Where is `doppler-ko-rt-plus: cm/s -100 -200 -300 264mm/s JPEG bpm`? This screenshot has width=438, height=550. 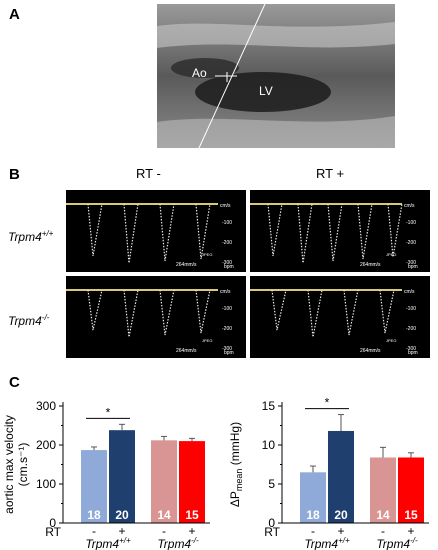 doppler-ko-rt-plus: cm/s -100 -200 -300 264mm/s JPEG bpm is located at coordinates (340, 317).